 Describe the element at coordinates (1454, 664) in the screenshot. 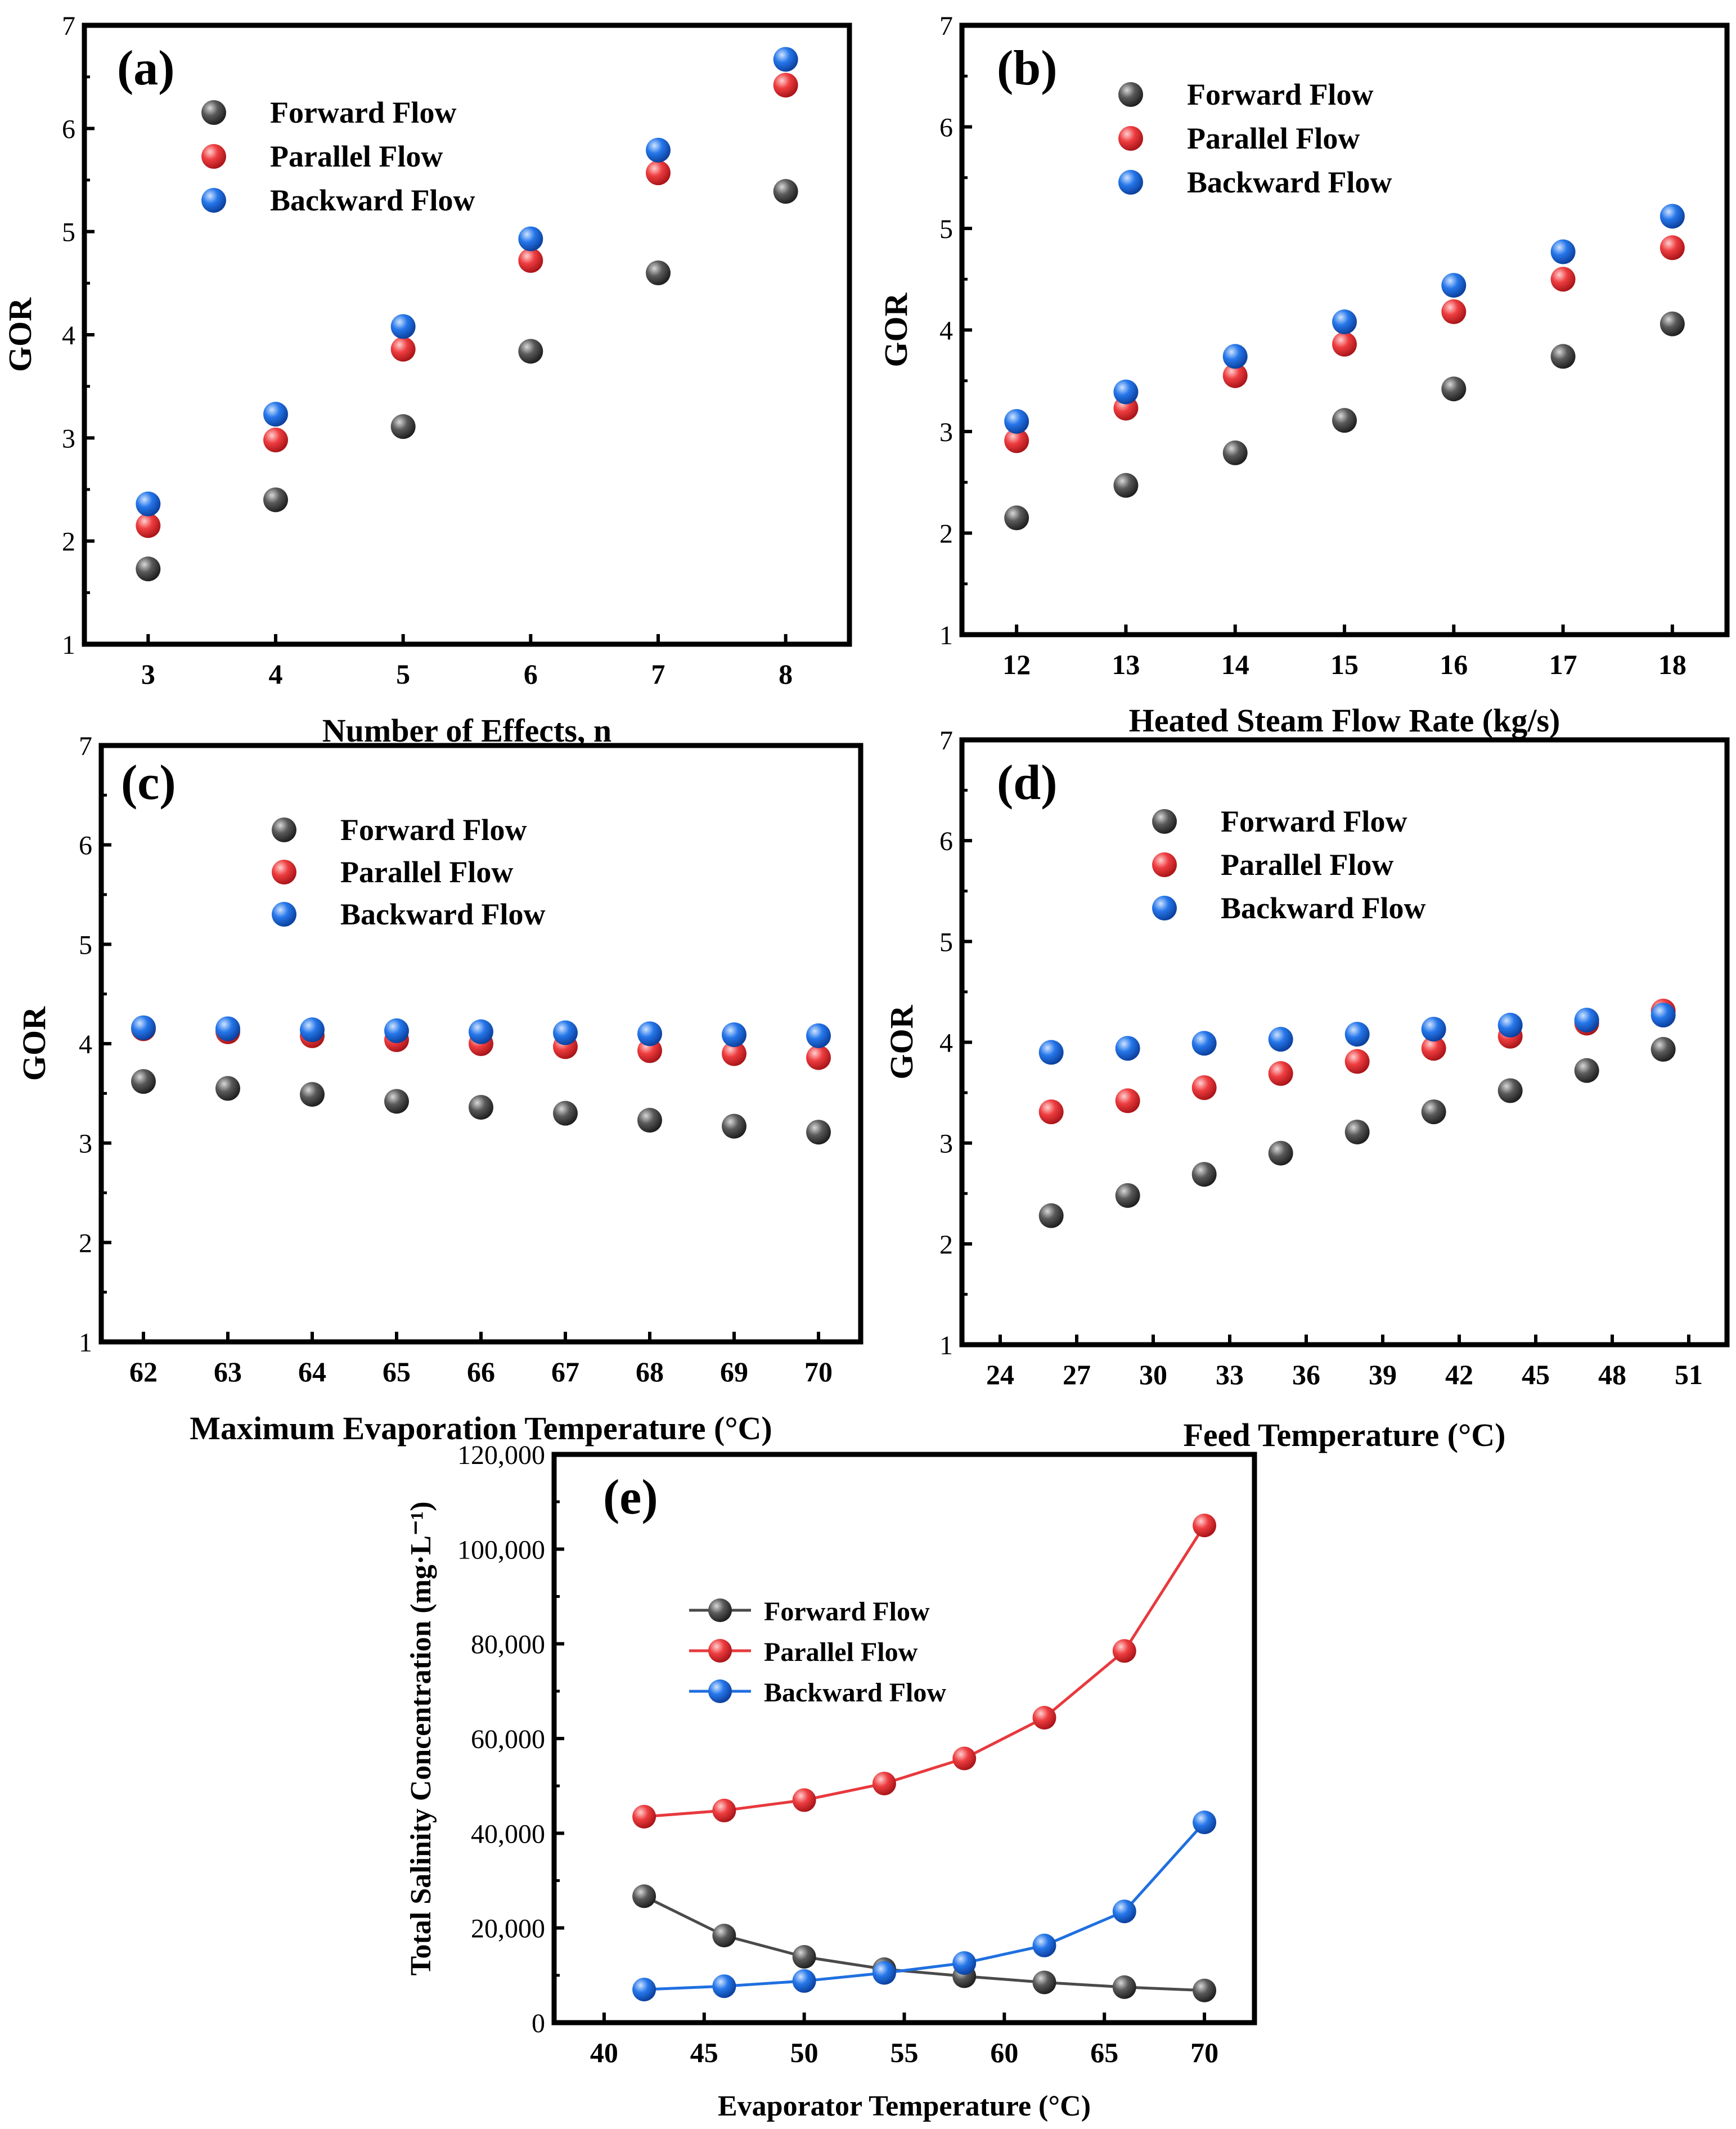

I see `x-tick-label: 16` at that location.